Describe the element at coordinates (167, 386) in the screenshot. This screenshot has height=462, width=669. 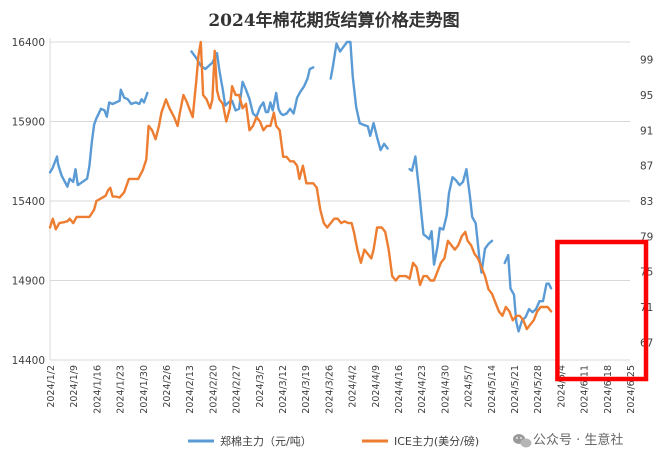
I see `x-tick-label: 2024/2/6` at that location.